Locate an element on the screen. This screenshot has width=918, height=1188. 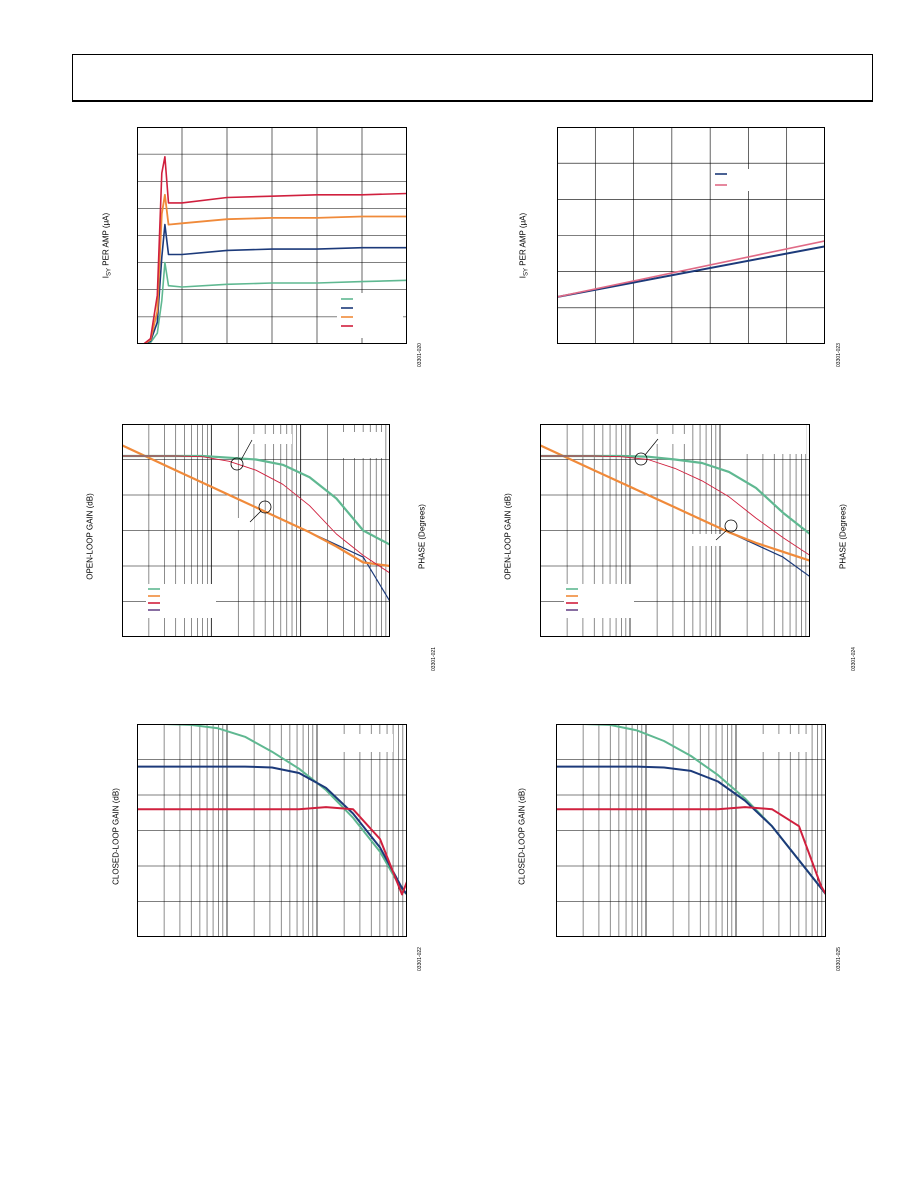
figure-id-021: 03301-021 is located at coordinates (434, 659).